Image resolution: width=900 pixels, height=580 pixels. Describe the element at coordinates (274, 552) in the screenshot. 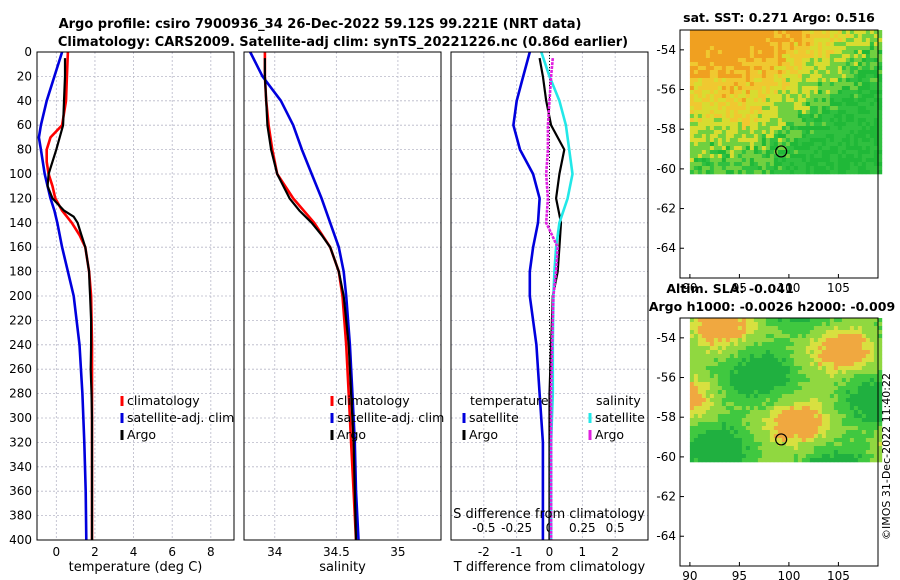

I see `x-tick-label: 34` at that location.